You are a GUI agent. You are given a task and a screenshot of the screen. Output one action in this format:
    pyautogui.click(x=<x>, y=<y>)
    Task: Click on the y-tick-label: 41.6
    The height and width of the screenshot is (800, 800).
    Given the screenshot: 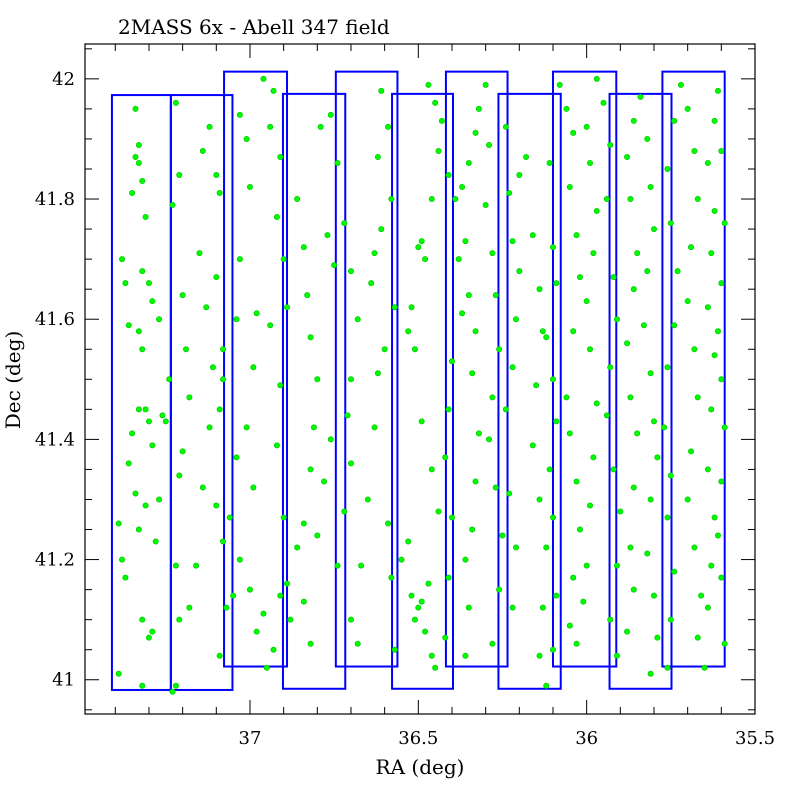 What is the action you would take?
    pyautogui.click(x=55, y=319)
    